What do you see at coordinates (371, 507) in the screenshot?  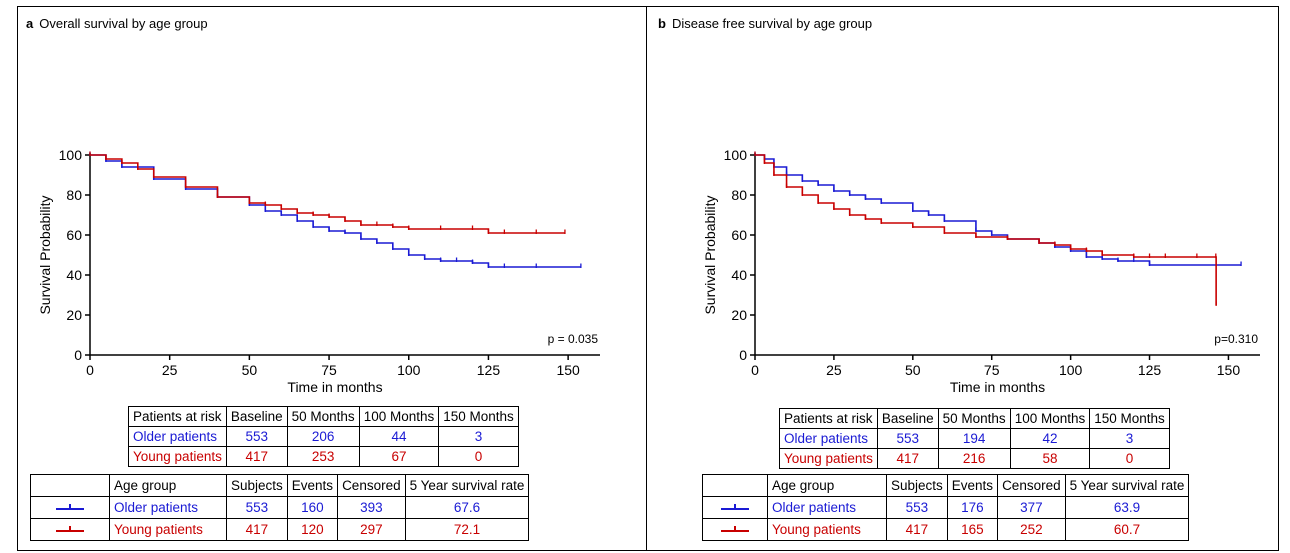 I see `summary-cell: 393` at bounding box center [371, 507].